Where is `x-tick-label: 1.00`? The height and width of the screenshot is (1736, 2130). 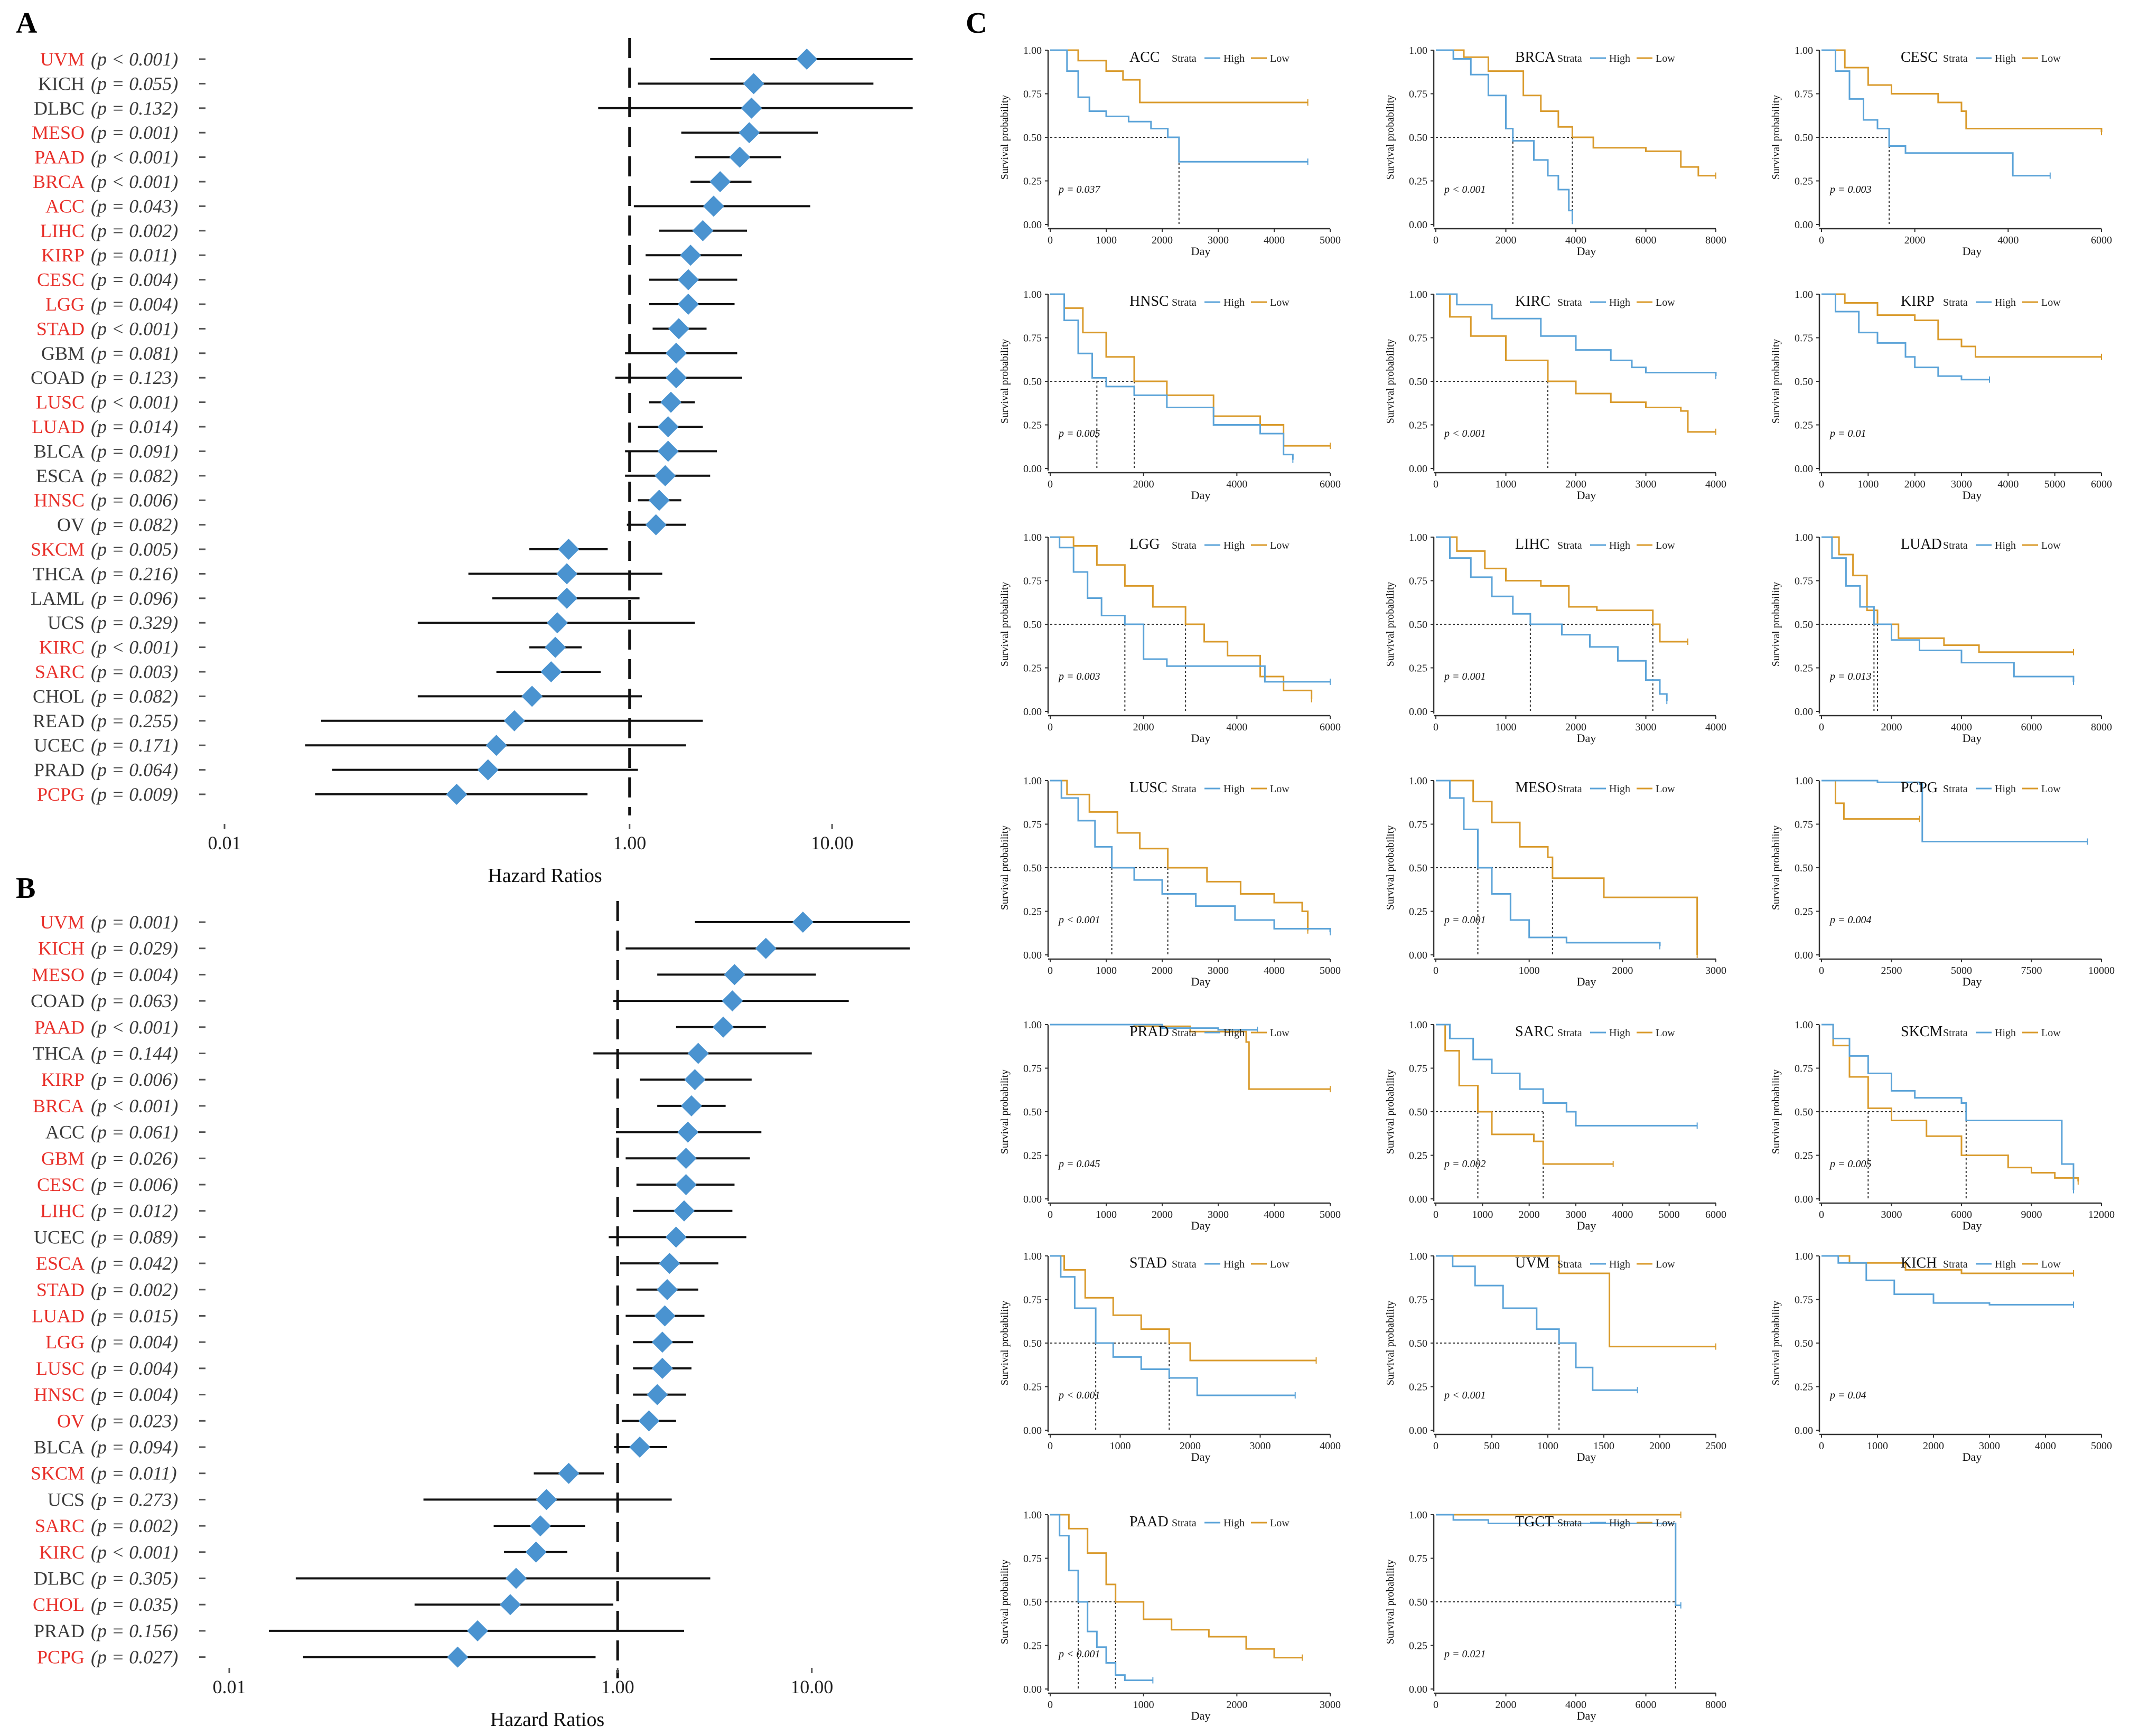
x-tick-label: 1.00 is located at coordinates (617, 1686).